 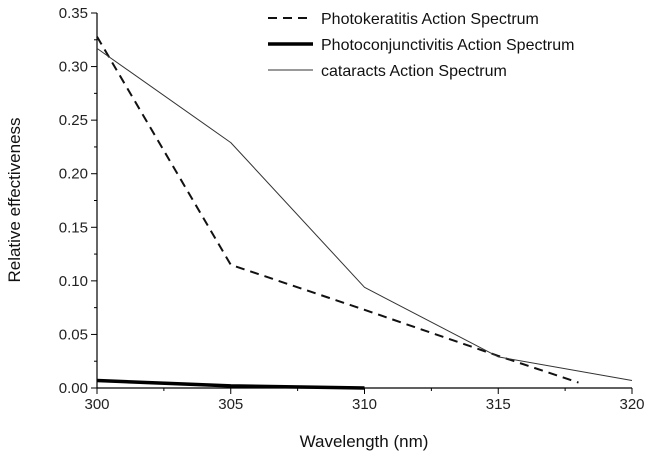 What do you see at coordinates (364, 441) in the screenshot?
I see `x-axis-title: Wavelength (nm)` at bounding box center [364, 441].